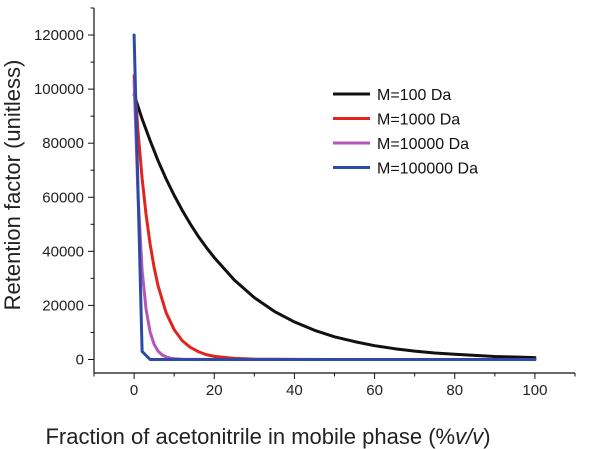  I want to click on y-tick-label: 100000, so click(59, 89).